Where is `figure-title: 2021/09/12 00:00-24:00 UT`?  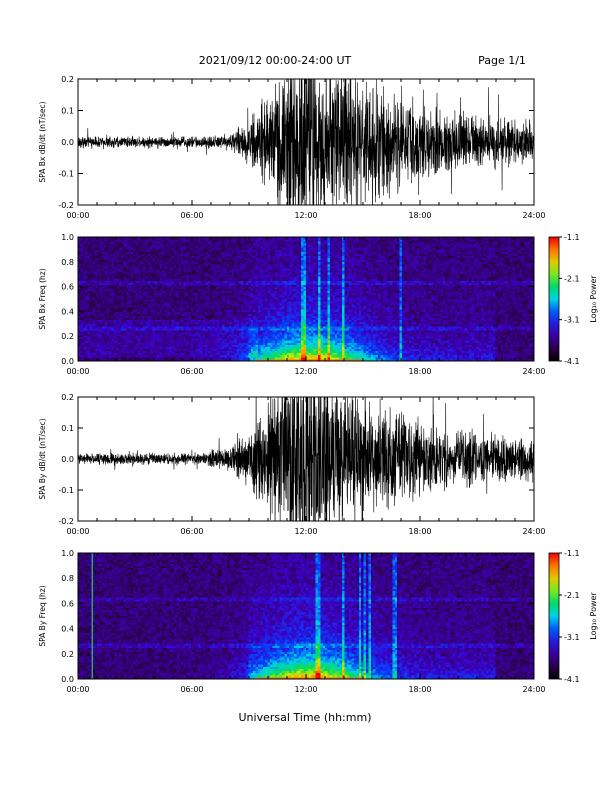
figure-title: 2021/09/12 00:00-24:00 UT is located at coordinates (275, 60).